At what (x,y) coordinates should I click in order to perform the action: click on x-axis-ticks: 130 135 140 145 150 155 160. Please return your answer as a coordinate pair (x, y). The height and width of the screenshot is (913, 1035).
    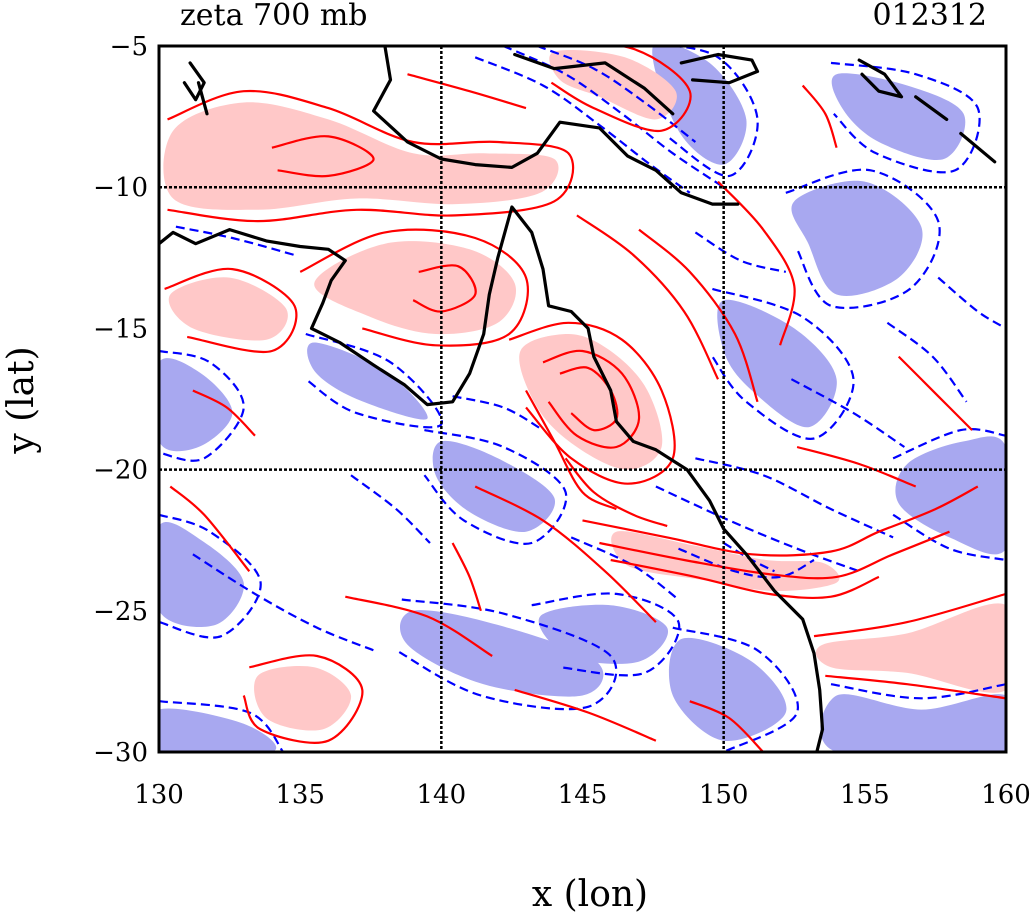
    Looking at the image, I should click on (582, 795).